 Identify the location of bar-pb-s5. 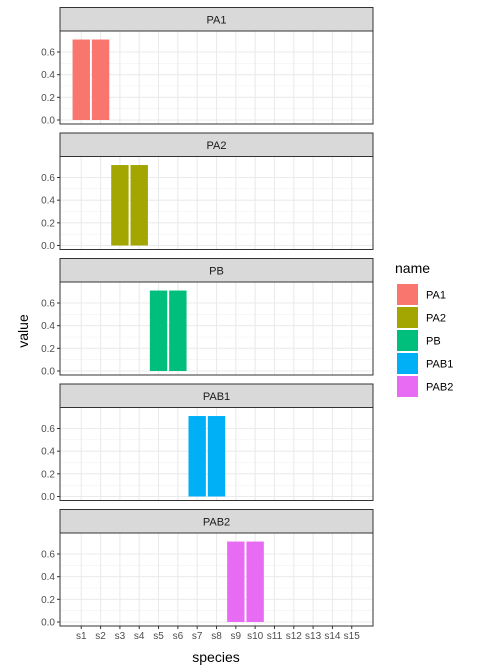
(158, 330).